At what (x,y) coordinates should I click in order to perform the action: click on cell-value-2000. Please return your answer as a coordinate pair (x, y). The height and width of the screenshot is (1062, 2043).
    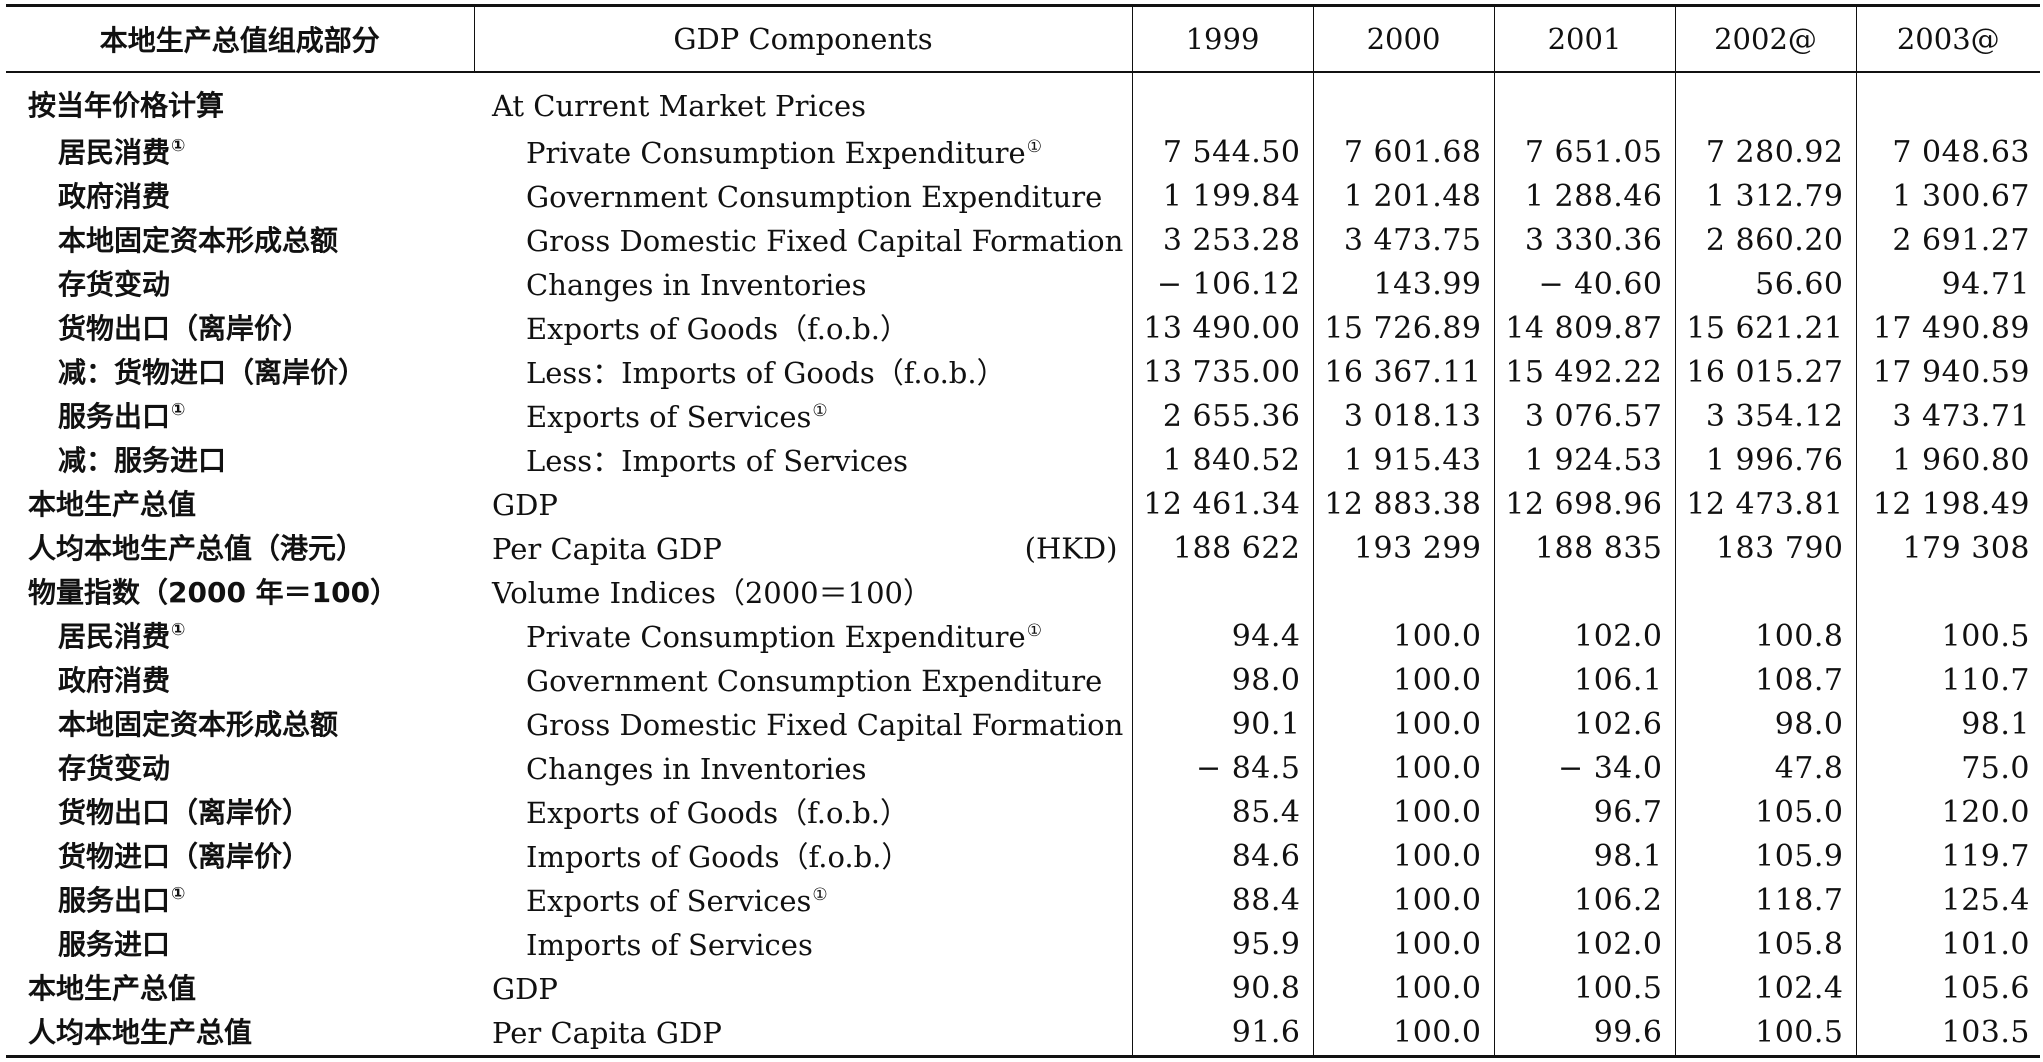
    Looking at the image, I should click on (1403, 101).